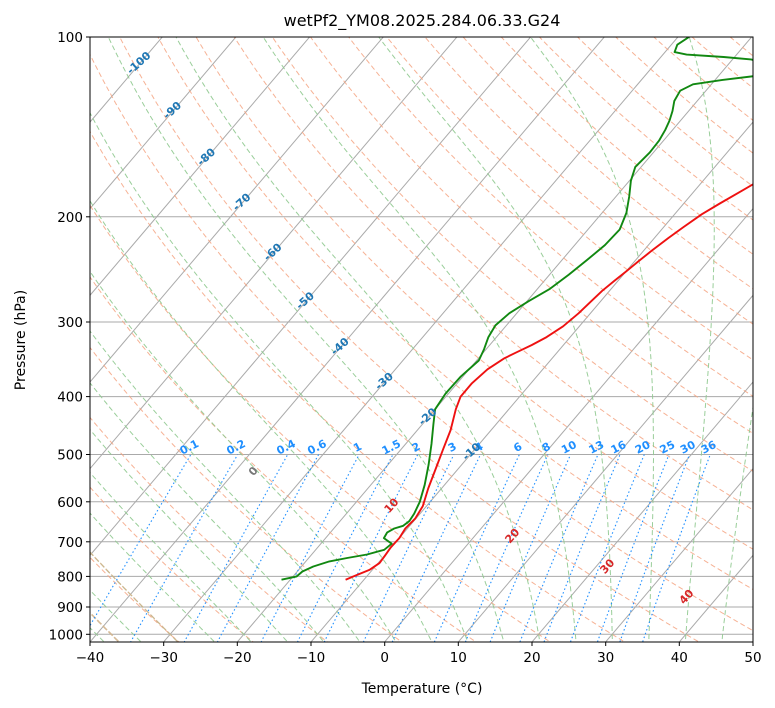 This screenshot has height=708, width=775. I want to click on chart-title: wetPf2_YM08.2025.284.06.33.G24, so click(422, 21).